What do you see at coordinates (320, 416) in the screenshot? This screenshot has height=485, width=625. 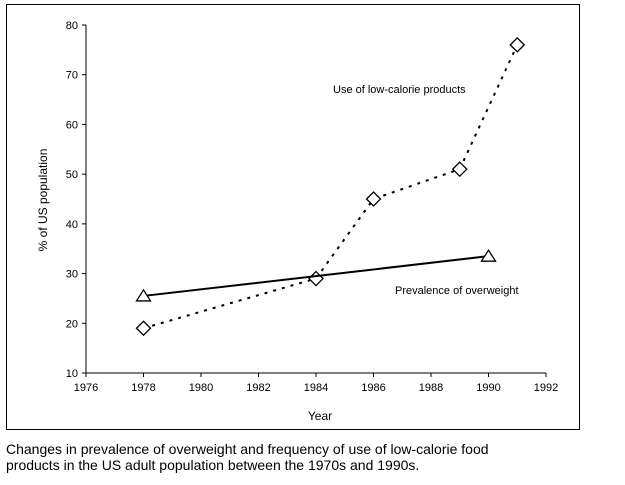 I see `x-axis-title: Year` at bounding box center [320, 416].